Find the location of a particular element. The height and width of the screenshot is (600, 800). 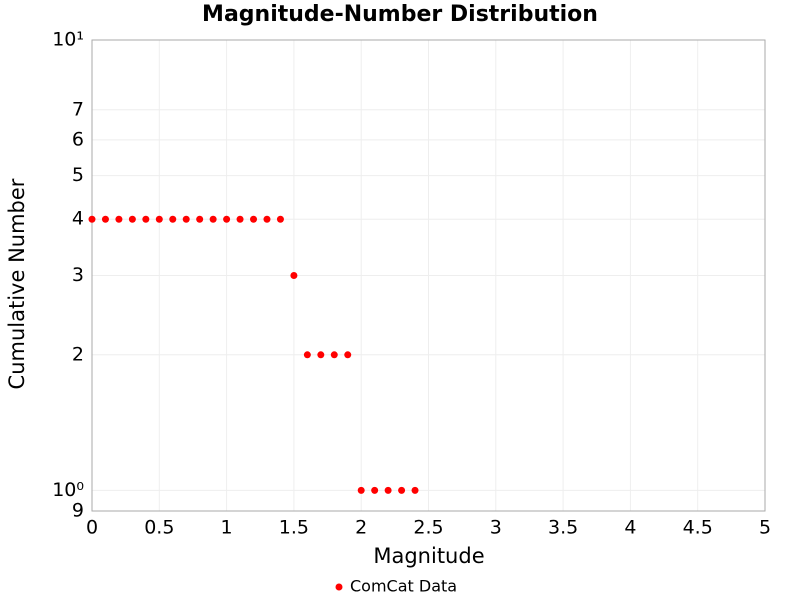

x-tick-label: 4 is located at coordinates (630, 528).